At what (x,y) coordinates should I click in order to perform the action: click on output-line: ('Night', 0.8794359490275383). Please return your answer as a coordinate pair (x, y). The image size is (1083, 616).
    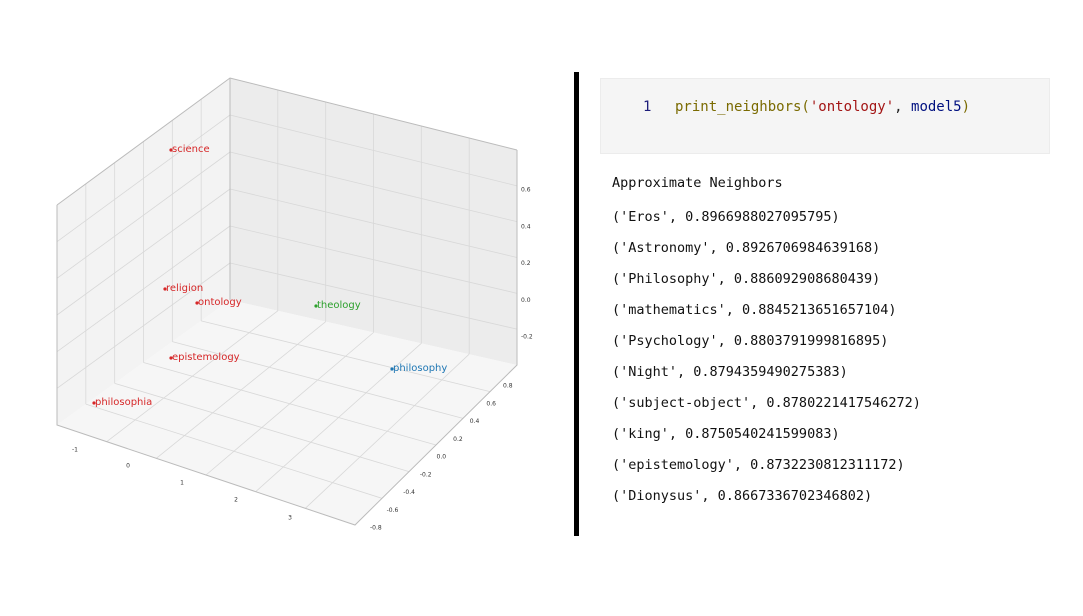
    Looking at the image, I should click on (730, 372).